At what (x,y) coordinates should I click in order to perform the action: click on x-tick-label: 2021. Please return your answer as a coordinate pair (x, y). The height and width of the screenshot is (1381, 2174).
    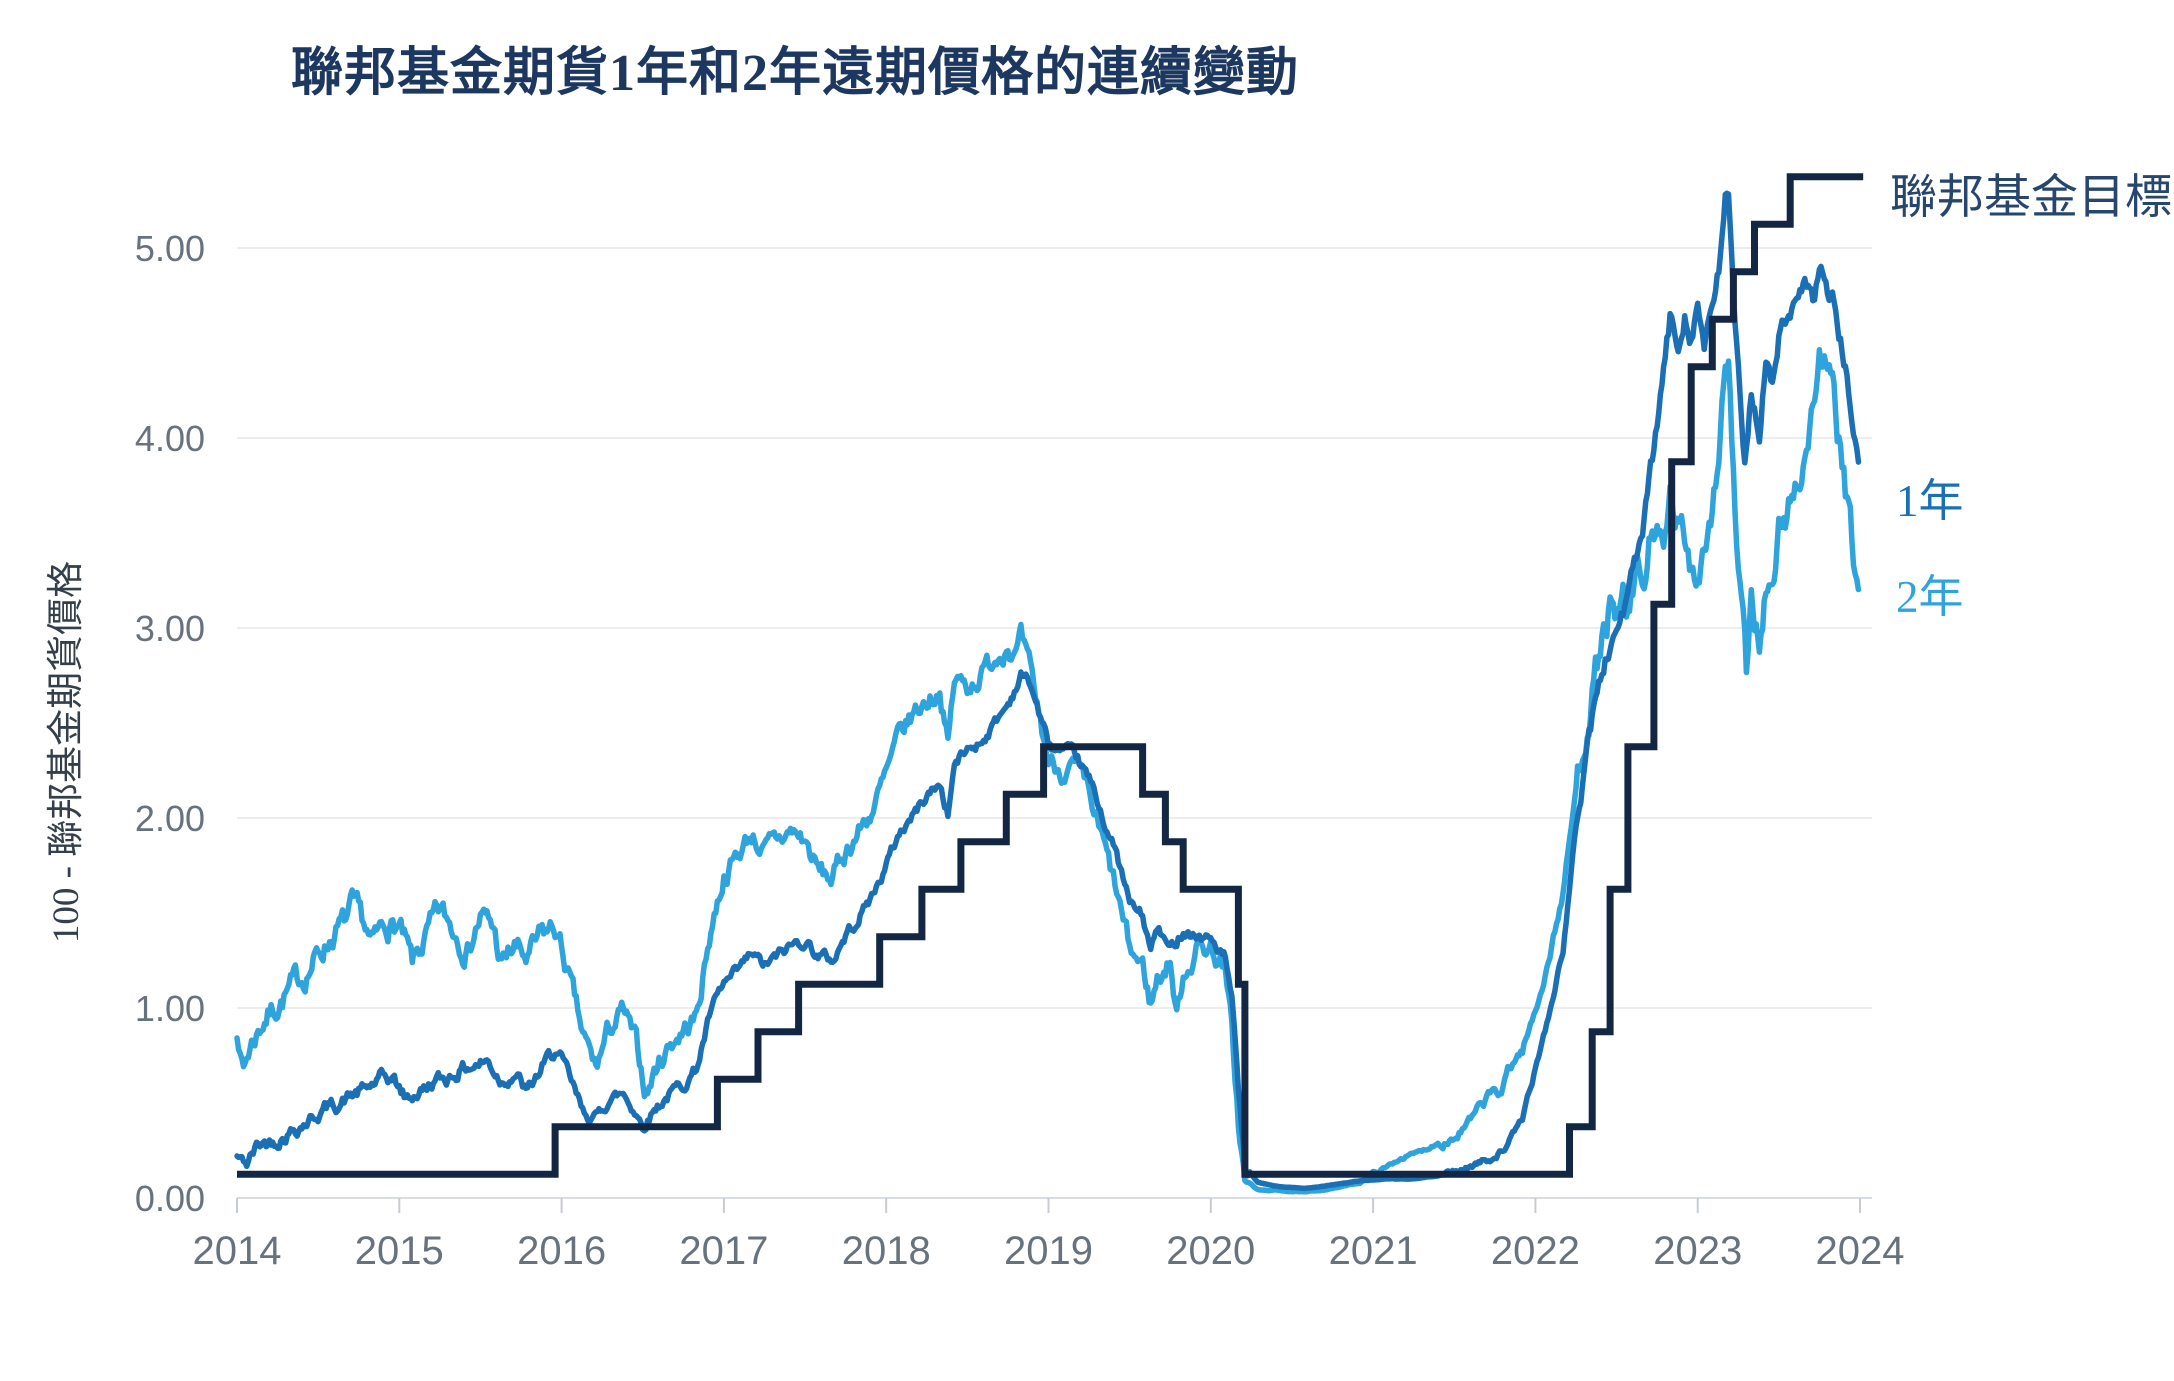
    Looking at the image, I should click on (1373, 1251).